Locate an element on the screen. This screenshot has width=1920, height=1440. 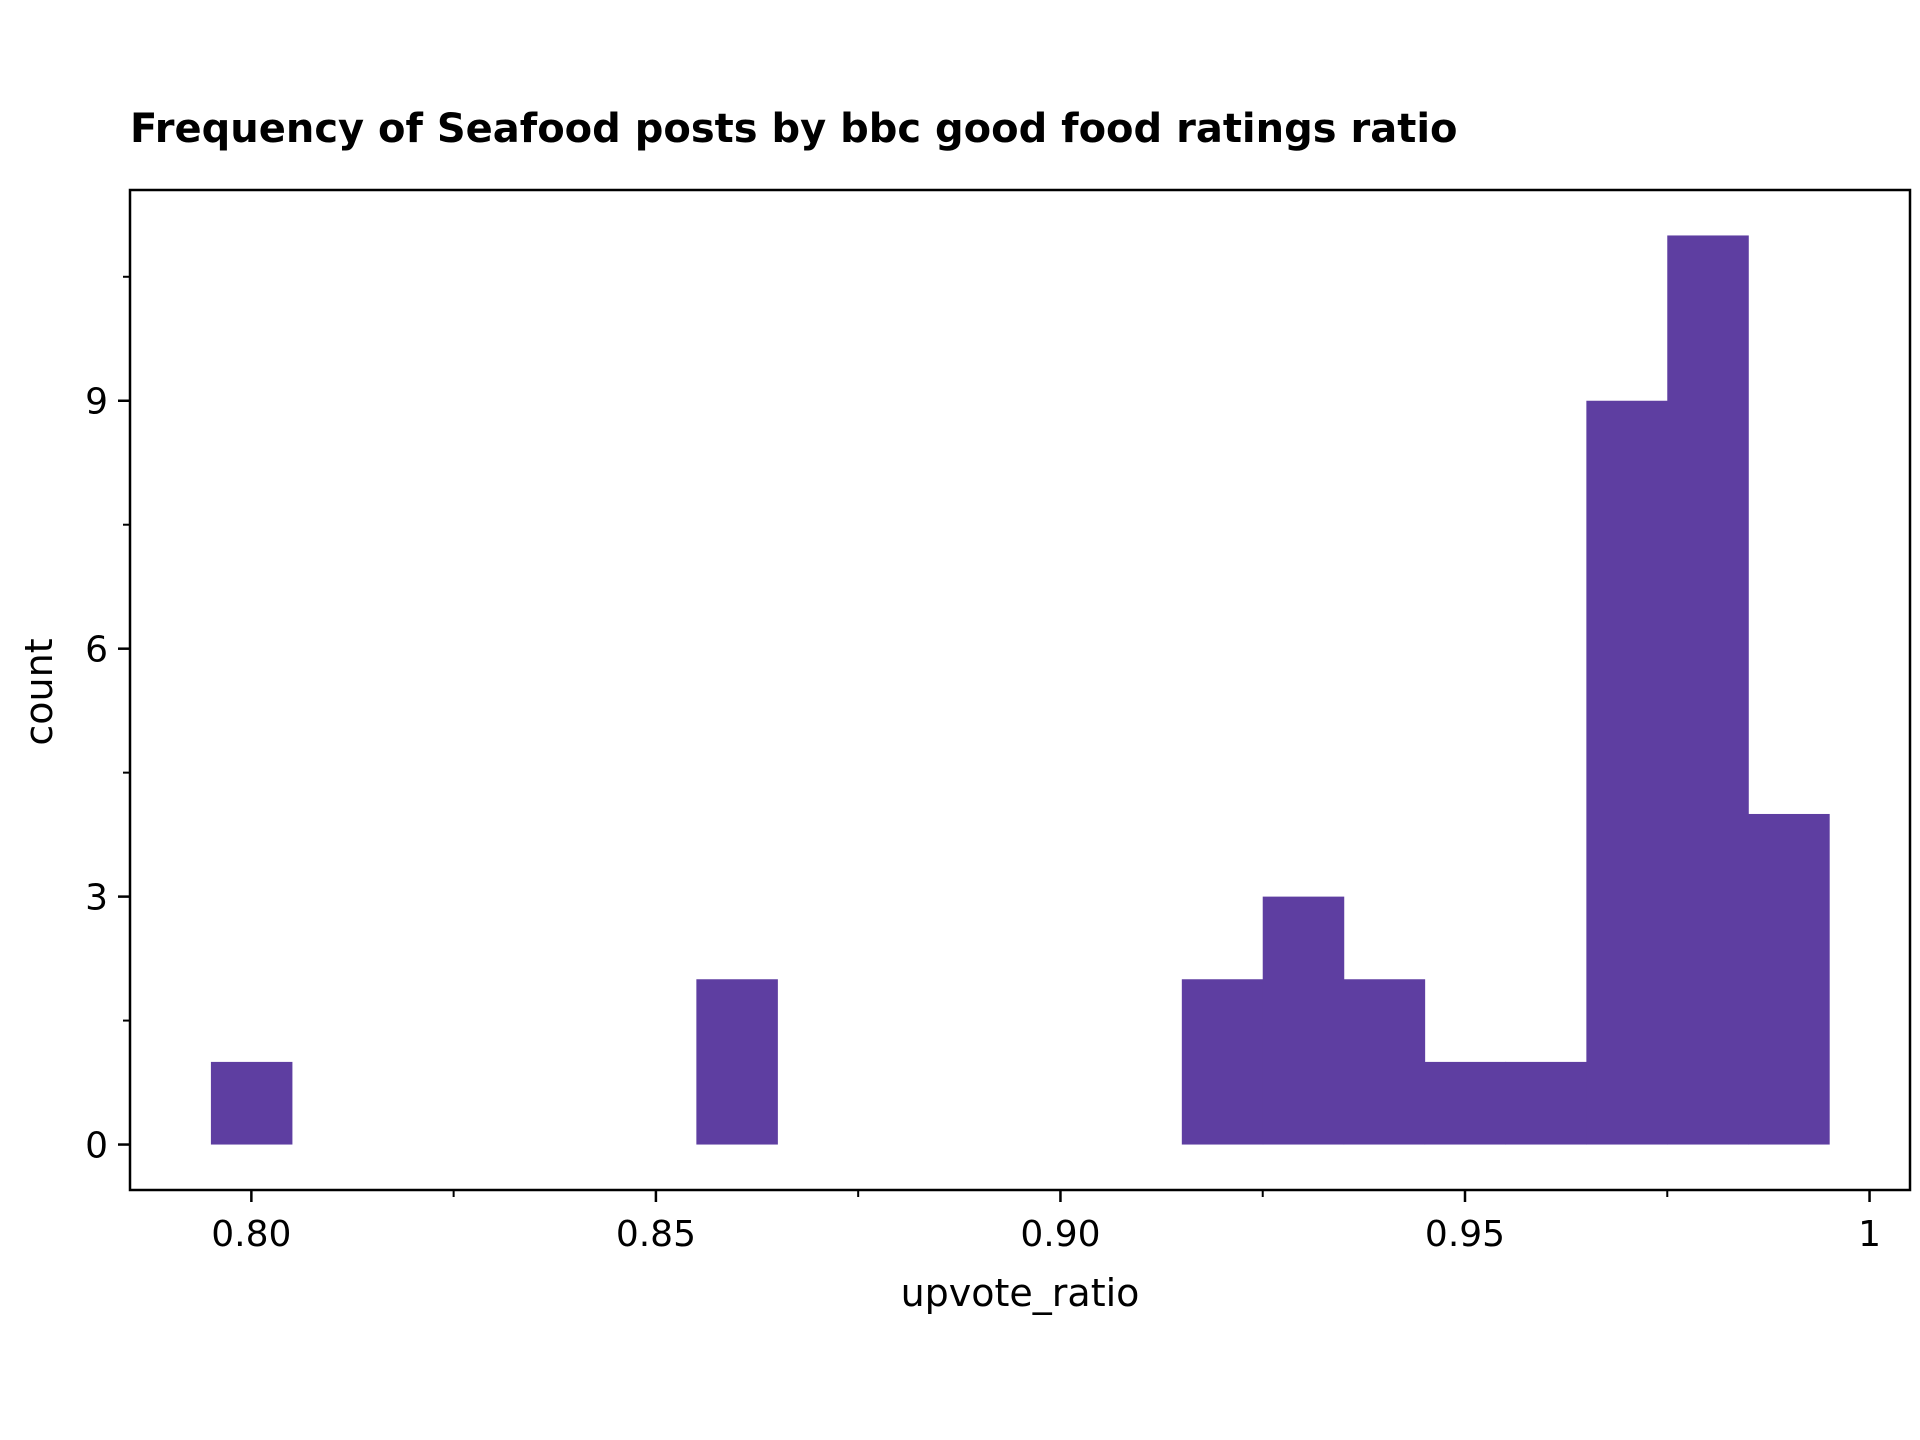
y-tick-label-1: 3 is located at coordinates (96, 898).